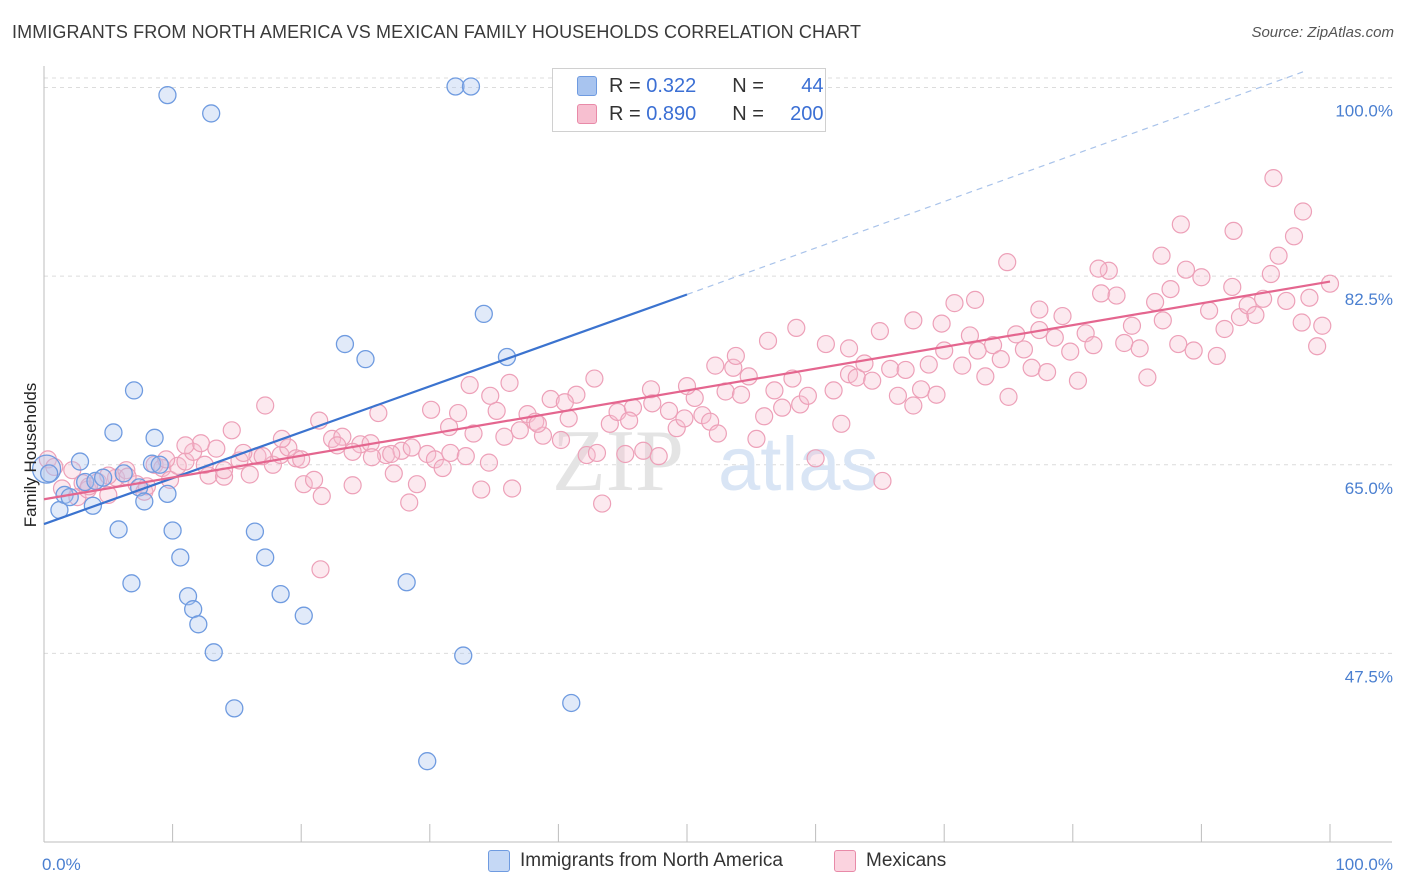 The image size is (1406, 892). Describe the element at coordinates (906, 860) in the screenshot. I see `legend-label-mexicans: Mexicans` at that location.